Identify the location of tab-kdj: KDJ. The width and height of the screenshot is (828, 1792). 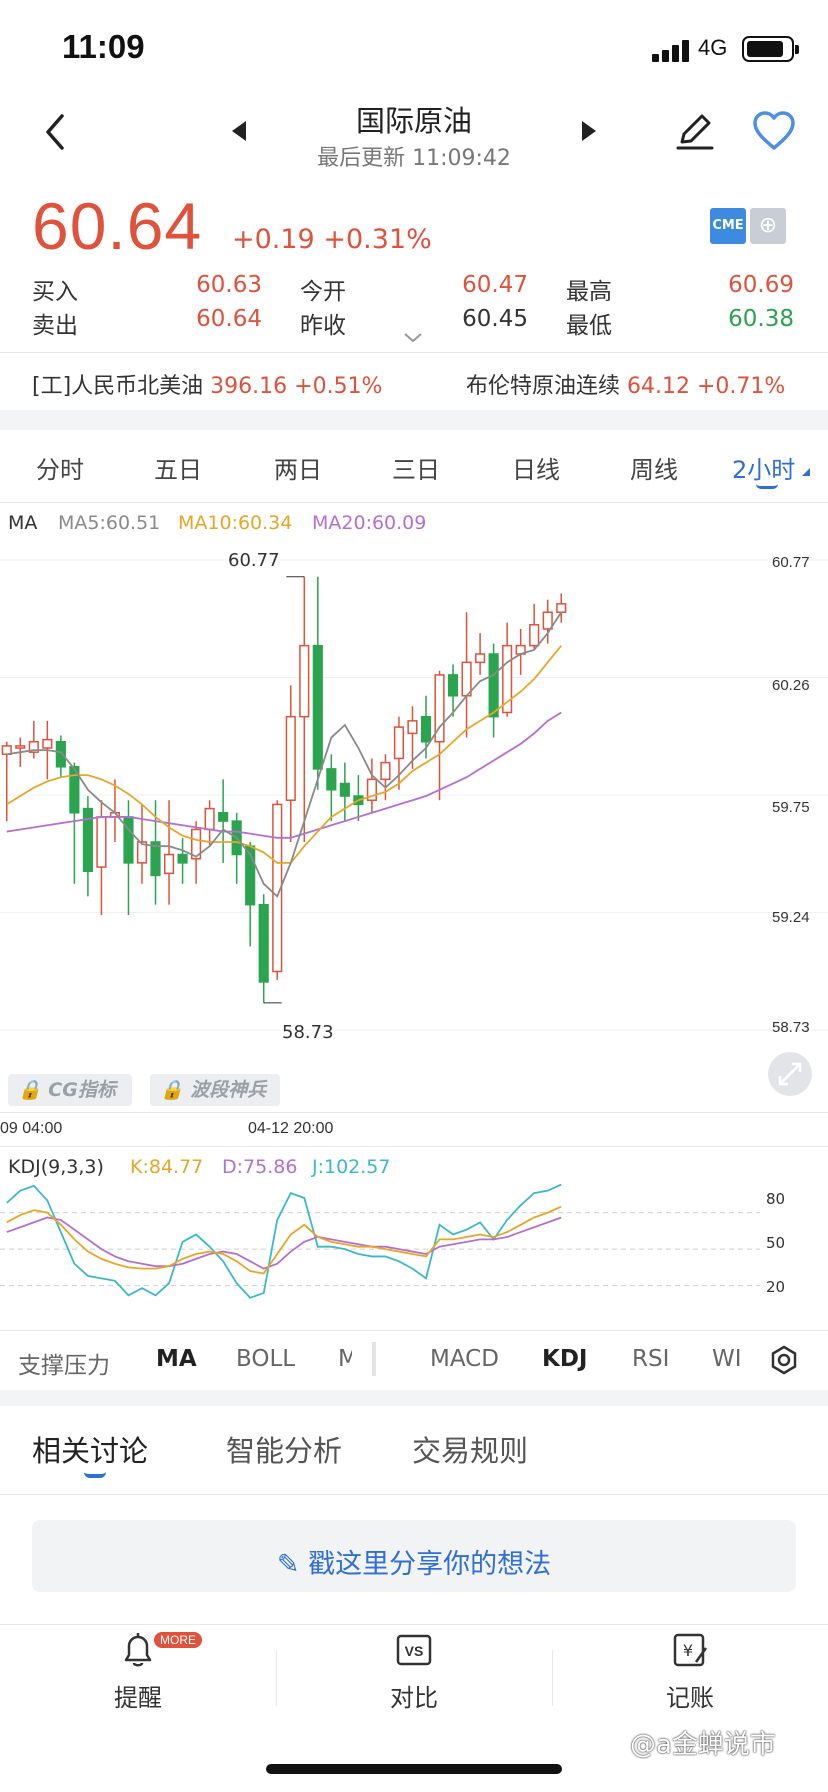
(565, 1359).